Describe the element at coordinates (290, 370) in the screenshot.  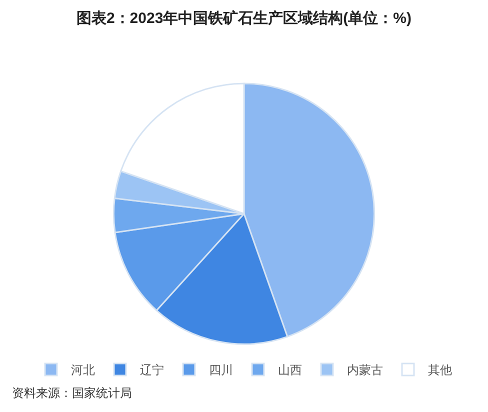
I see `legend-label: 山西` at that location.